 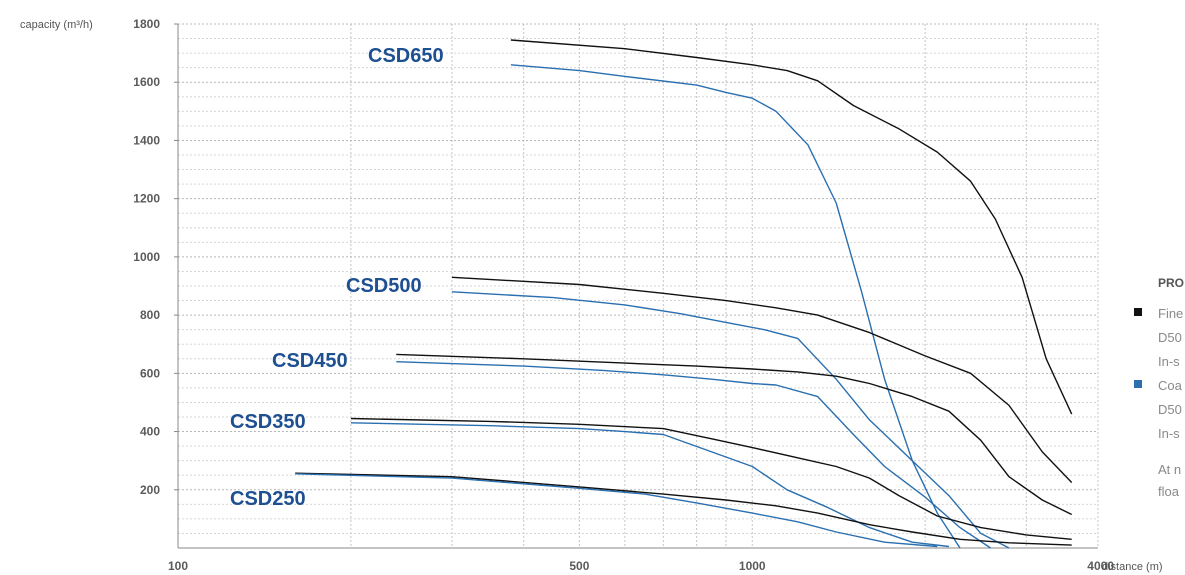 What do you see at coordinates (1169, 491) in the screenshot?
I see `legend-note: floa` at bounding box center [1169, 491].